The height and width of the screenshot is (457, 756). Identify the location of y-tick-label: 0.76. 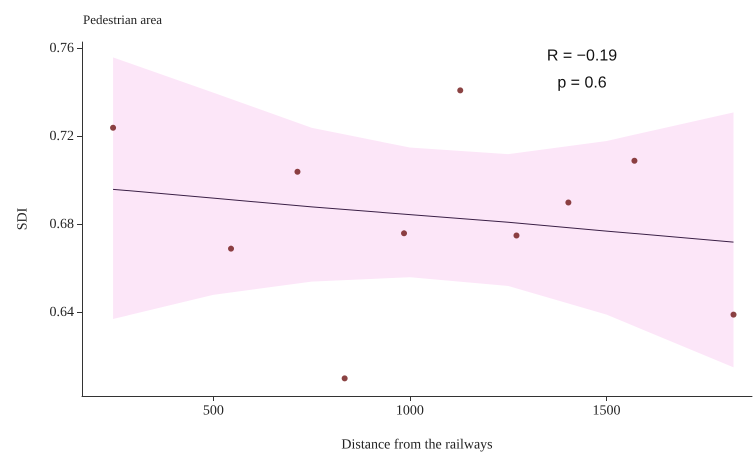
(62, 48).